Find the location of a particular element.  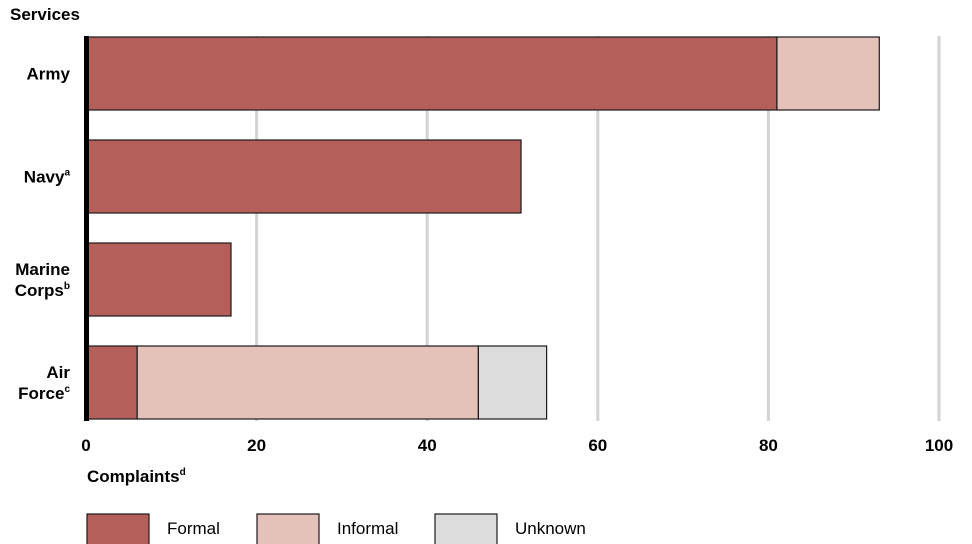

x-tick-label-20: 20 is located at coordinates (256, 445).